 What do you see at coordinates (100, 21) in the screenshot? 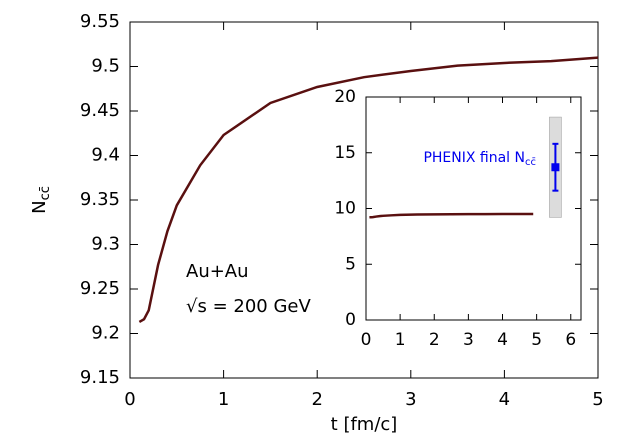
I see `y-tick-label: 9.55` at bounding box center [100, 21].